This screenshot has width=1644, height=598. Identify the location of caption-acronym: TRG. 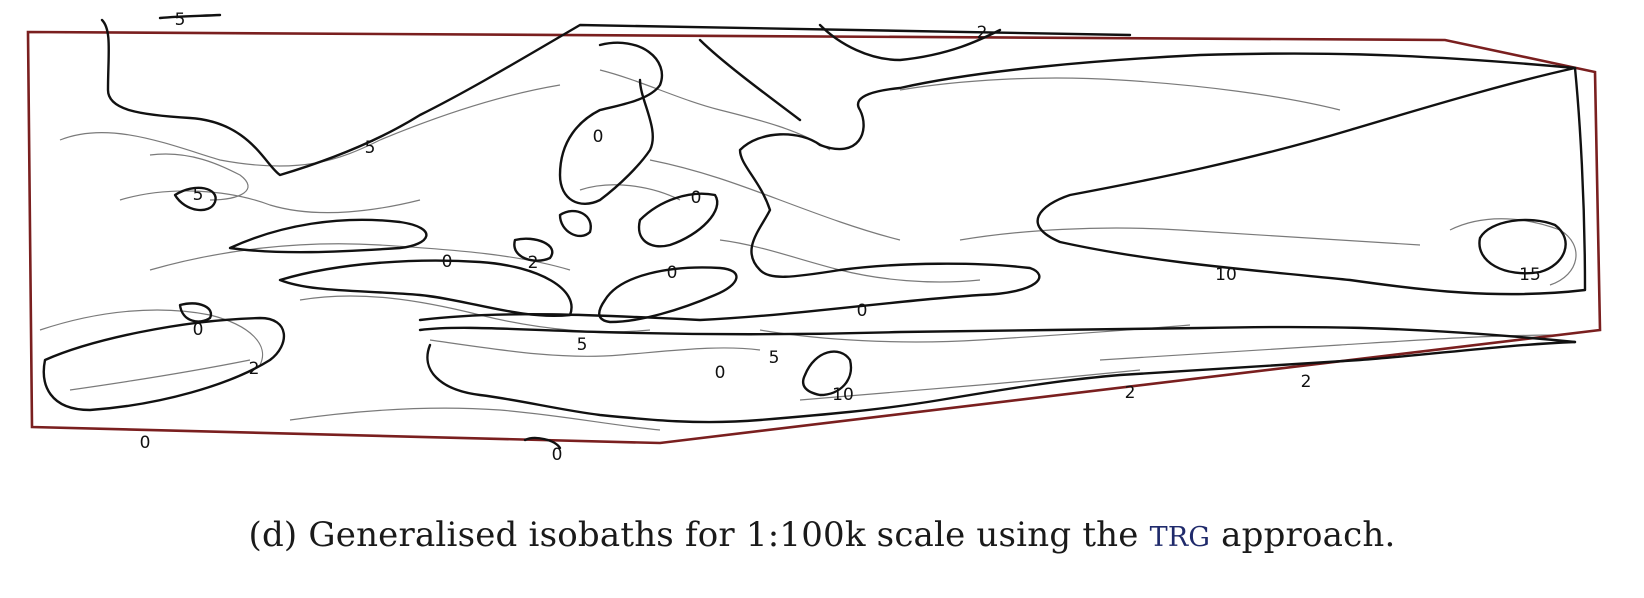
(1180, 537).